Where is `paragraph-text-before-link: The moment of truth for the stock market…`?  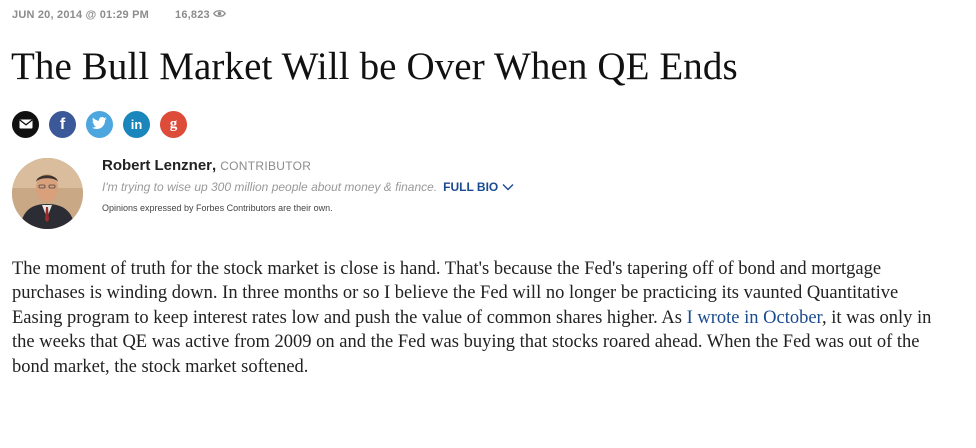 paragraph-text-before-link: The moment of truth for the stock market… is located at coordinates (455, 293).